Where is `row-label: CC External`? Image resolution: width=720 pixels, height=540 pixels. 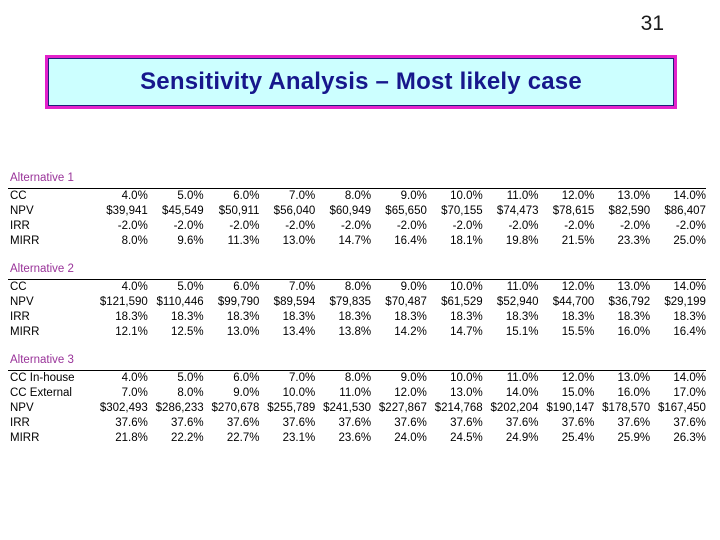
row-label: CC External is located at coordinates (41, 393).